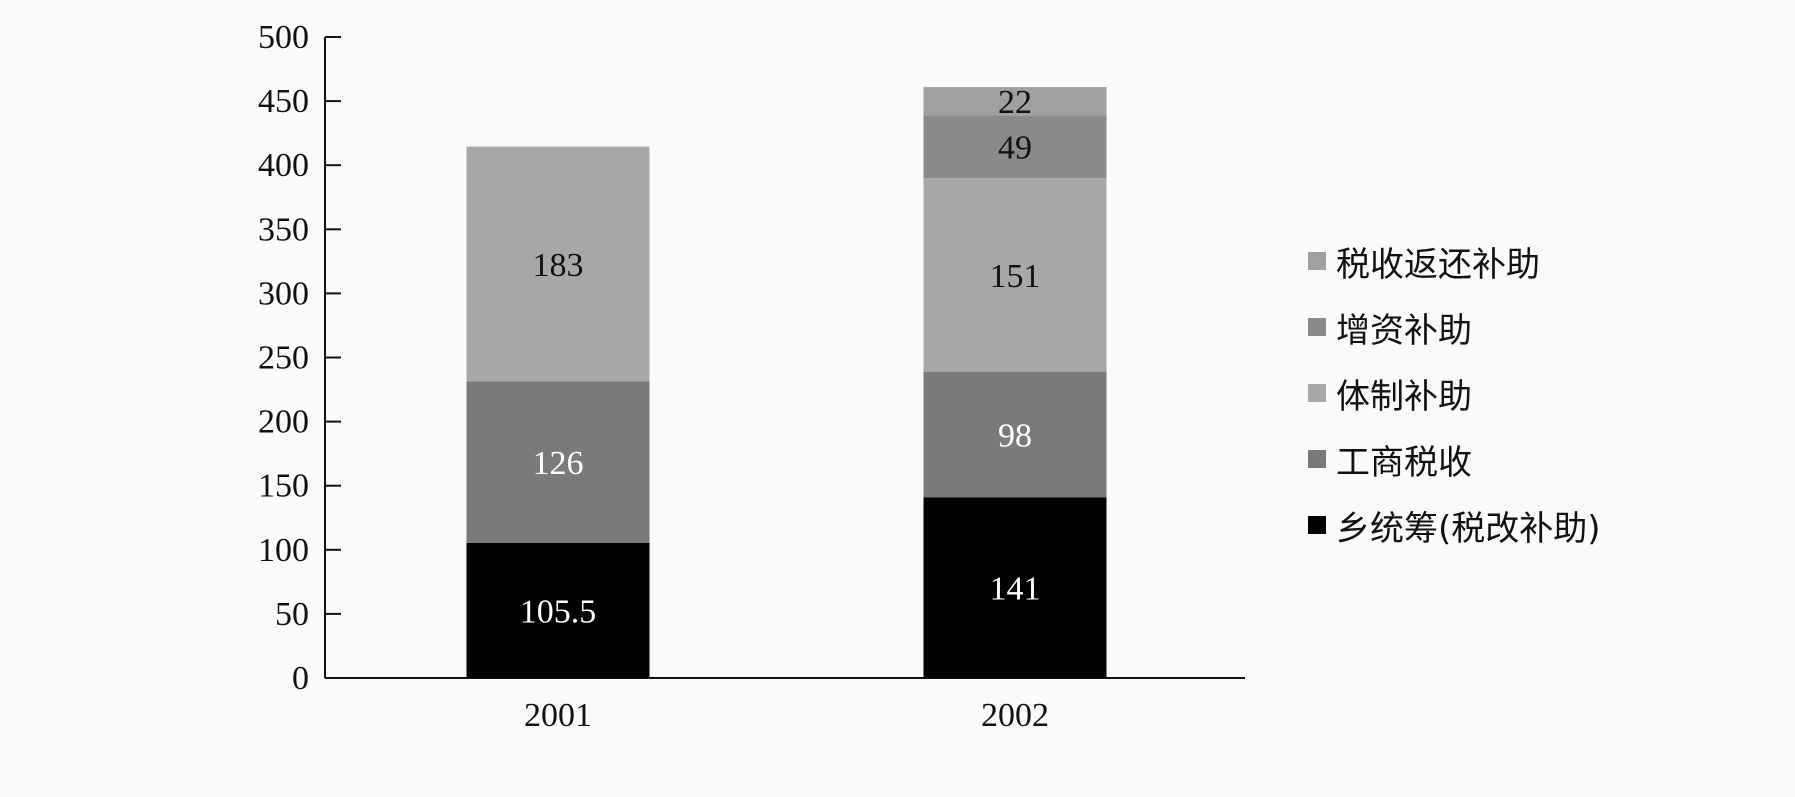 The width and height of the screenshot is (1795, 797). I want to click on legend-label: 税收返还补助, so click(1438, 265).